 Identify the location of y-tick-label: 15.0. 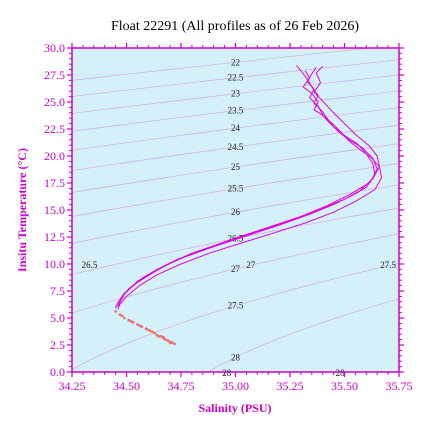
(54, 210).